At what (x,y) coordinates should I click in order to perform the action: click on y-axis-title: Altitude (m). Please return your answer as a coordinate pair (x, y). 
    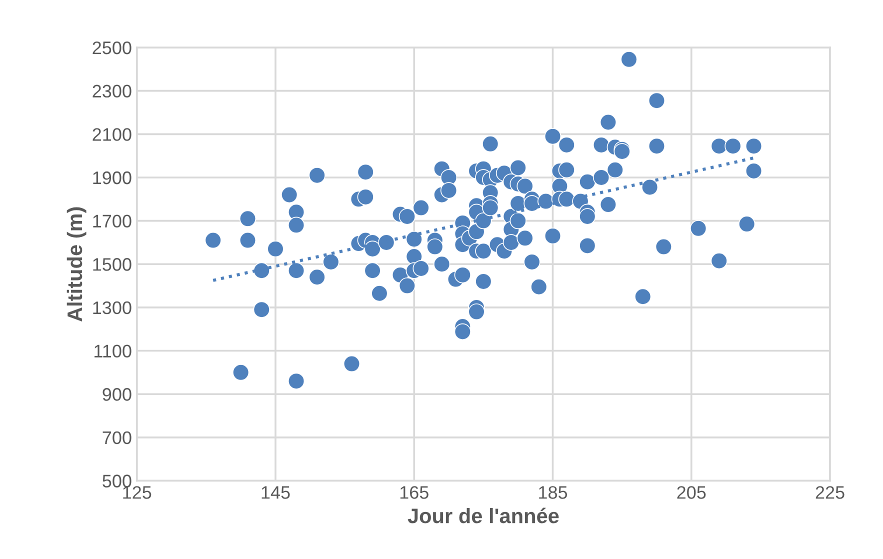
    Looking at the image, I should click on (76, 264).